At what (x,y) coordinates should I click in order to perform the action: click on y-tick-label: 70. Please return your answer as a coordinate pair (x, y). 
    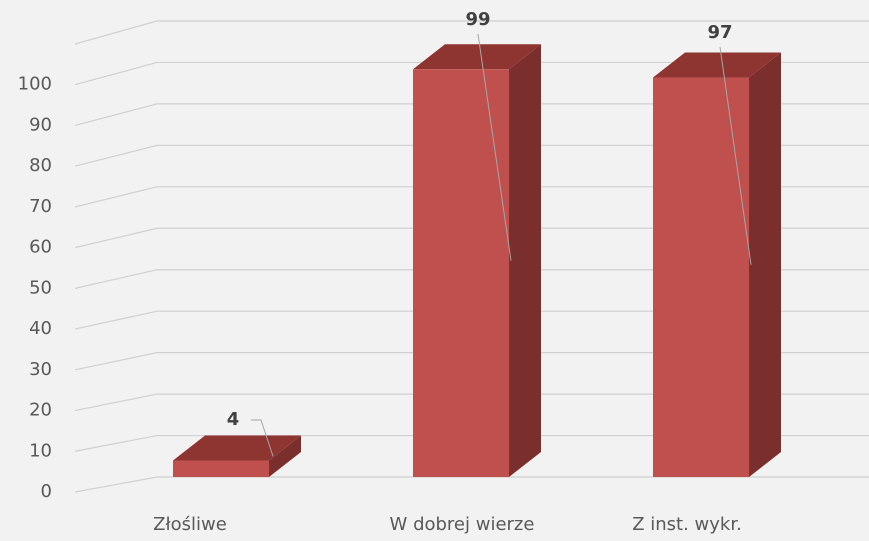
    Looking at the image, I should click on (40, 206).